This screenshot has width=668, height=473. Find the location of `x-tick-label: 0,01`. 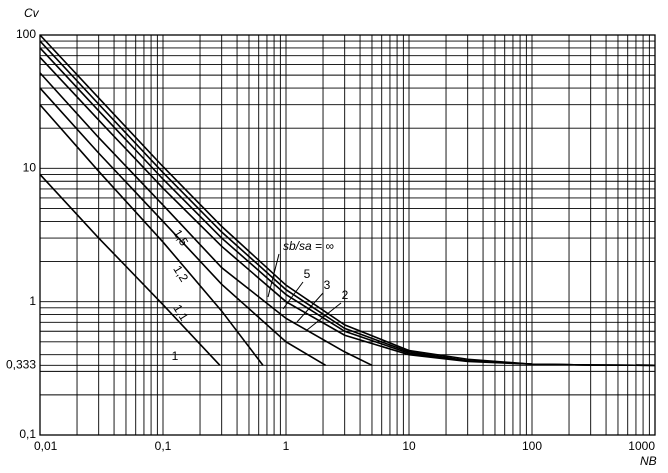

x-tick-label: 0,01 is located at coordinates (46, 446).